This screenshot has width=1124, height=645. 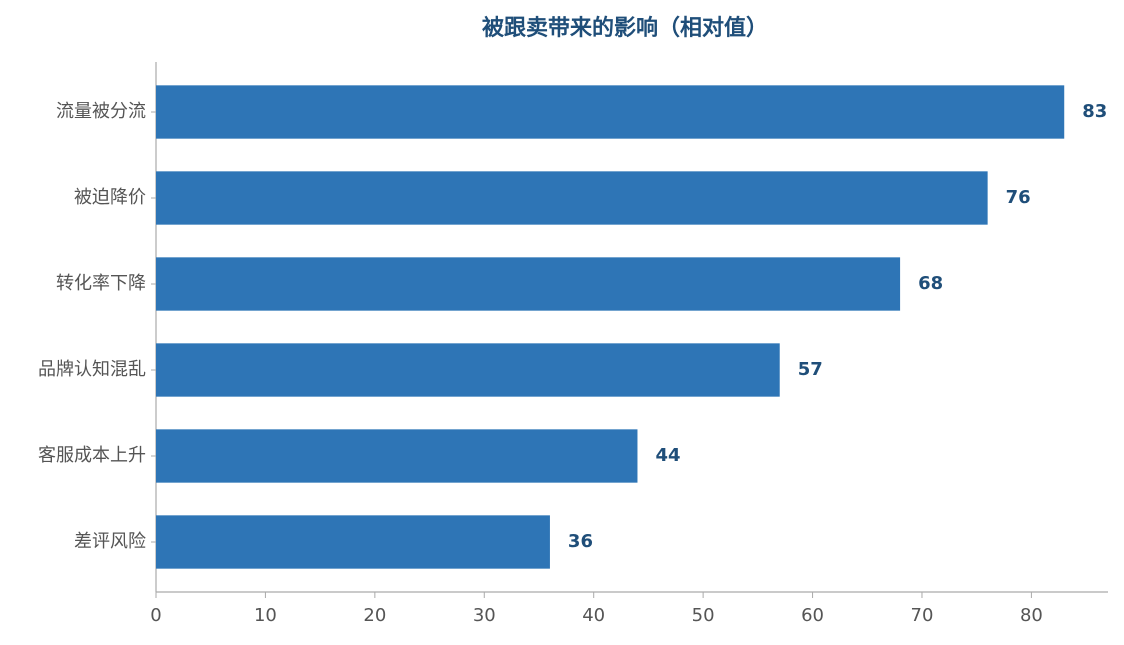 What do you see at coordinates (92, 369) in the screenshot?
I see `y-tick-label: 品牌认知混乱` at bounding box center [92, 369].